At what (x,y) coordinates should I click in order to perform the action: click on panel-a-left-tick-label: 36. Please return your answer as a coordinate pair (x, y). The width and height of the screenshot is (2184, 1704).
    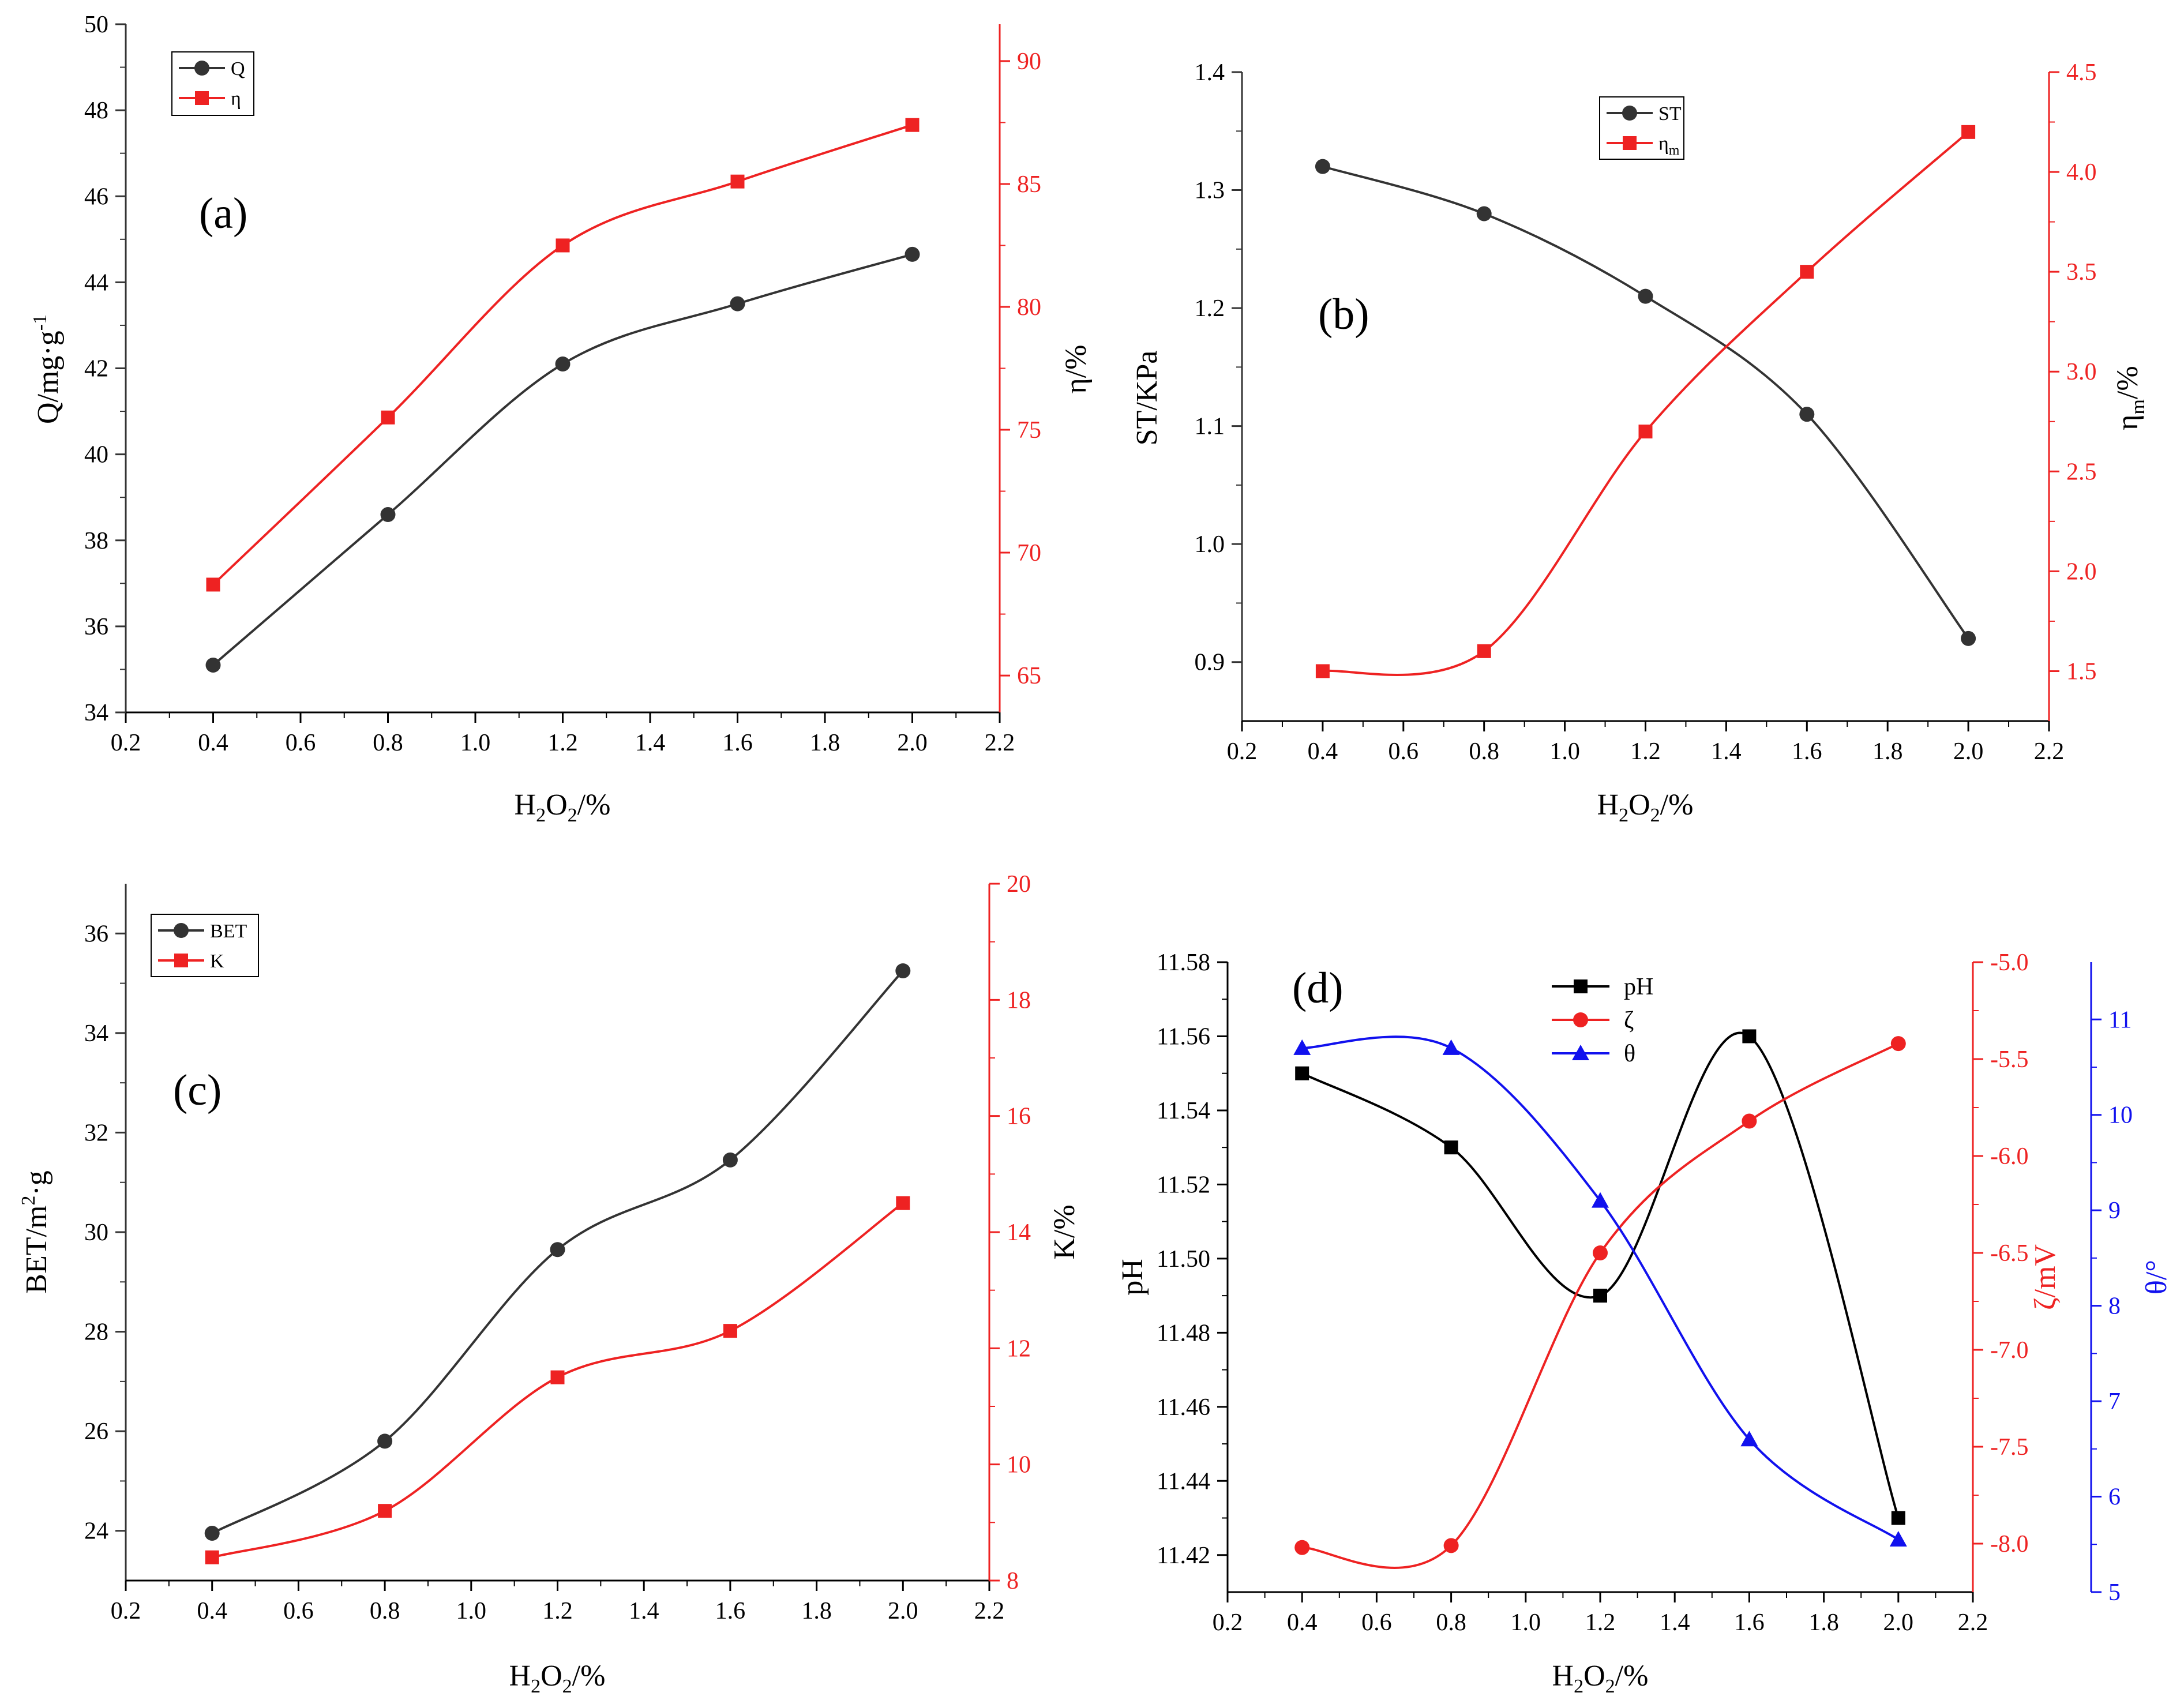
    Looking at the image, I should click on (96, 627).